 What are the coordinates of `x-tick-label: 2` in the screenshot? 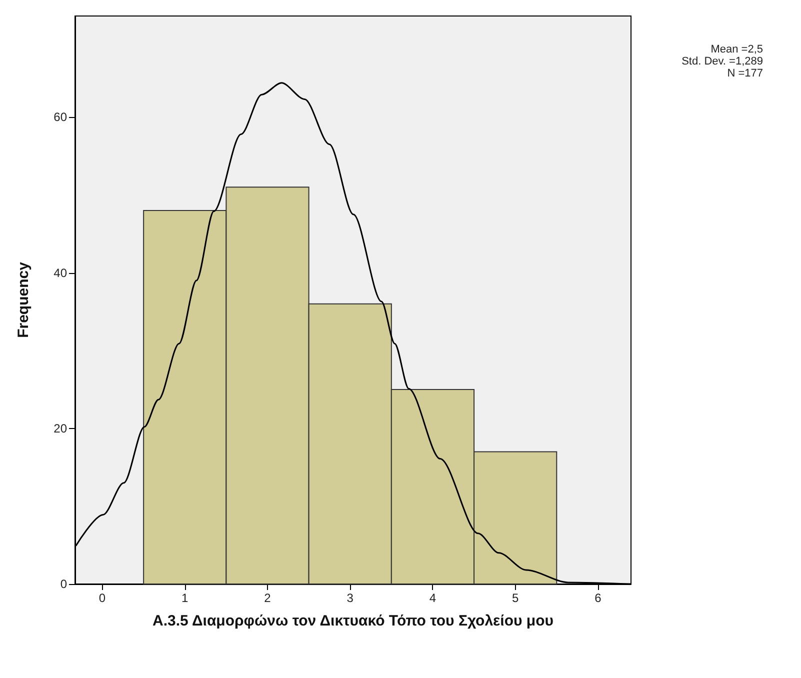 It's located at (268, 598).